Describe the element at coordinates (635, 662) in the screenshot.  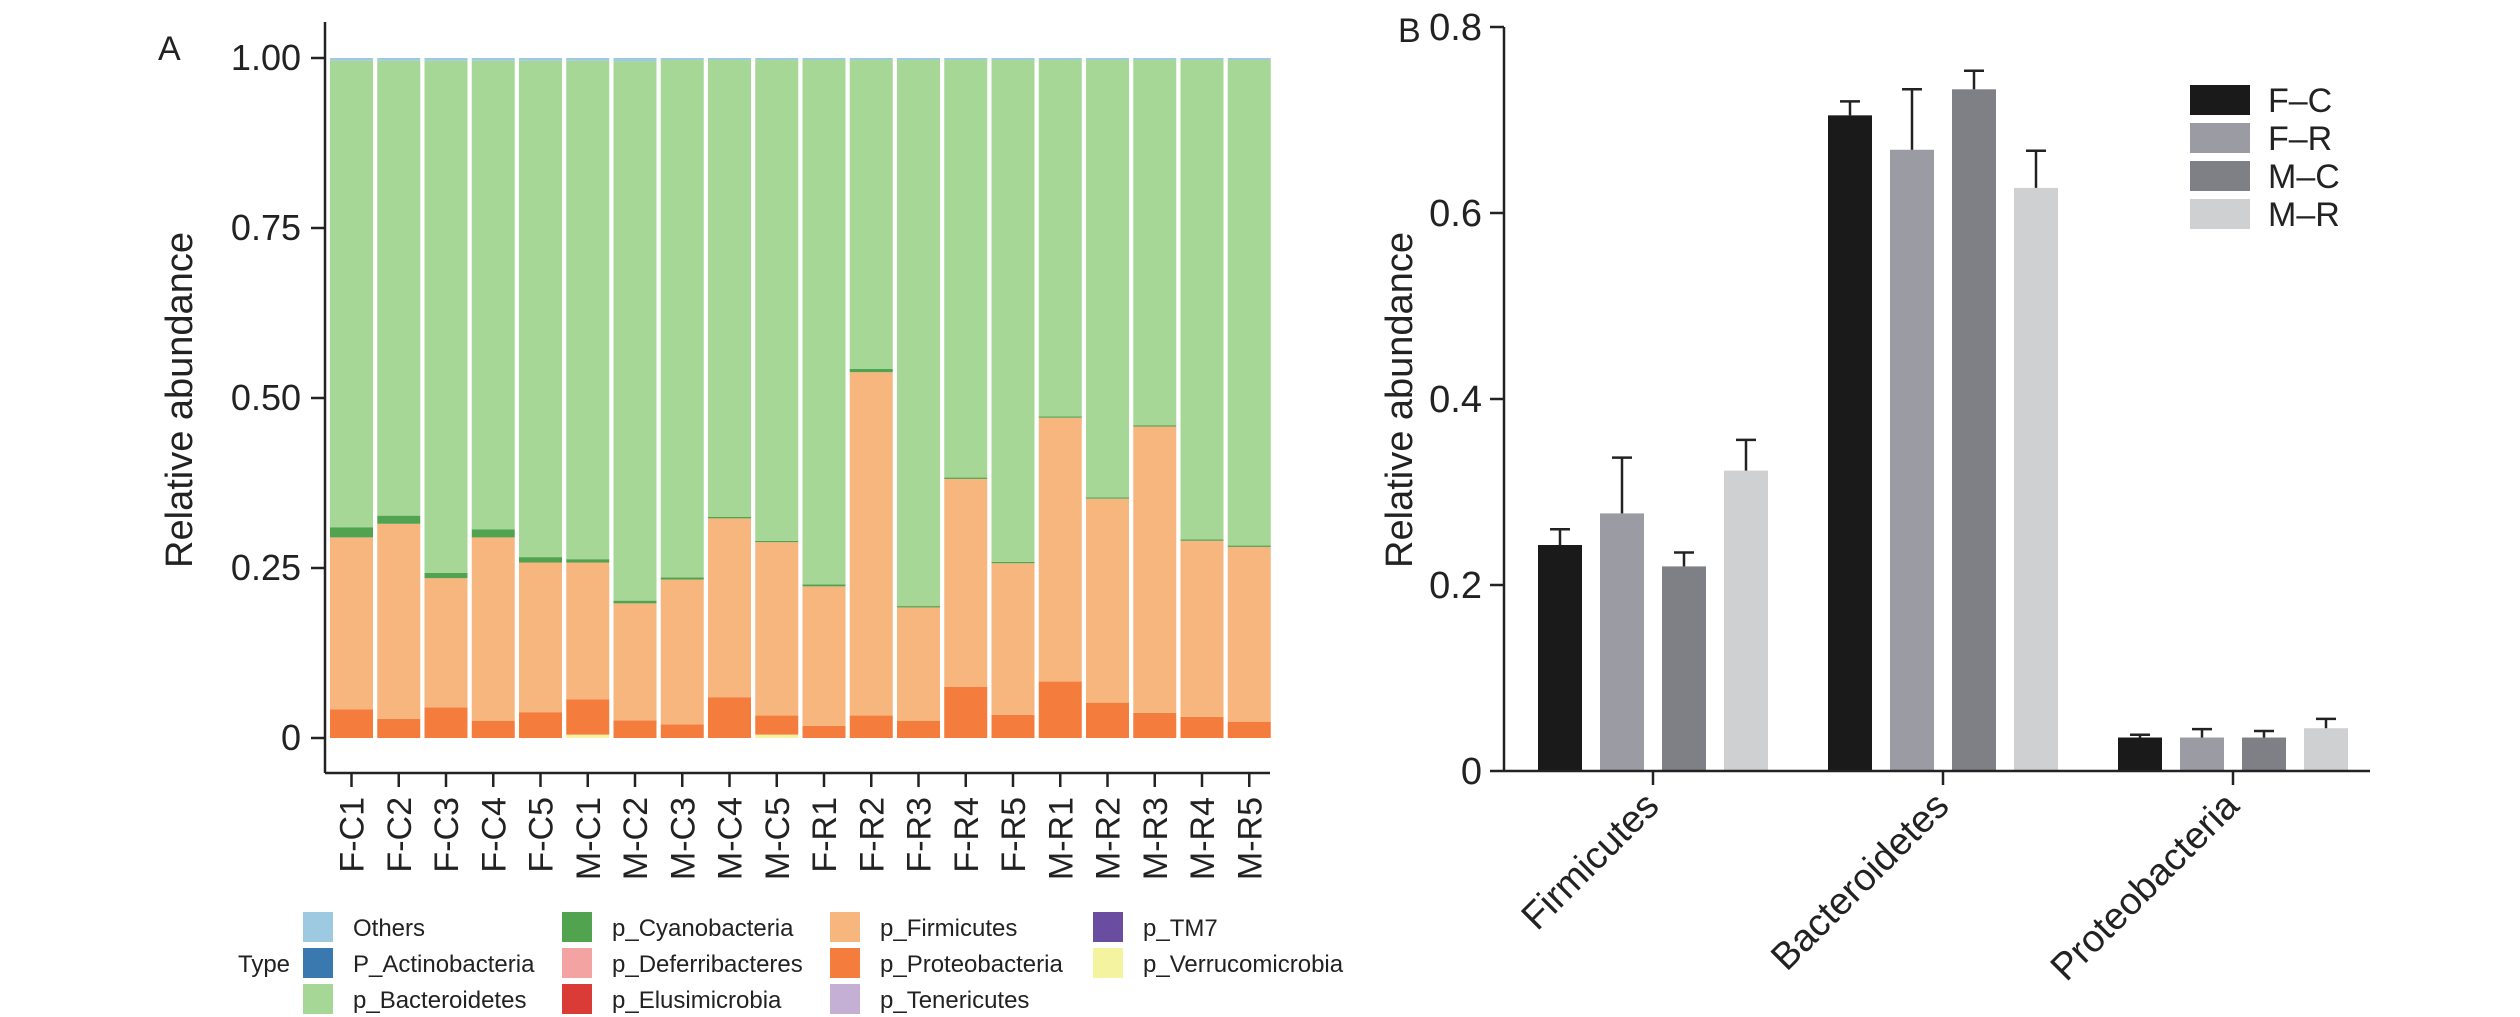
I see `bar-m-c2-p-firmicutes` at that location.